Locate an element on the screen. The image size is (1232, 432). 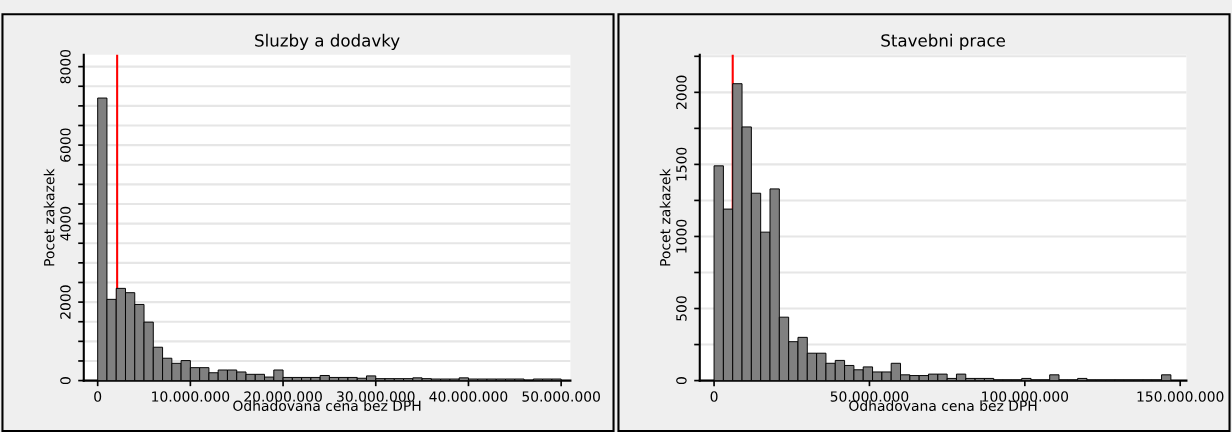
x-tick-label: 40.000.000 is located at coordinates (468, 396).